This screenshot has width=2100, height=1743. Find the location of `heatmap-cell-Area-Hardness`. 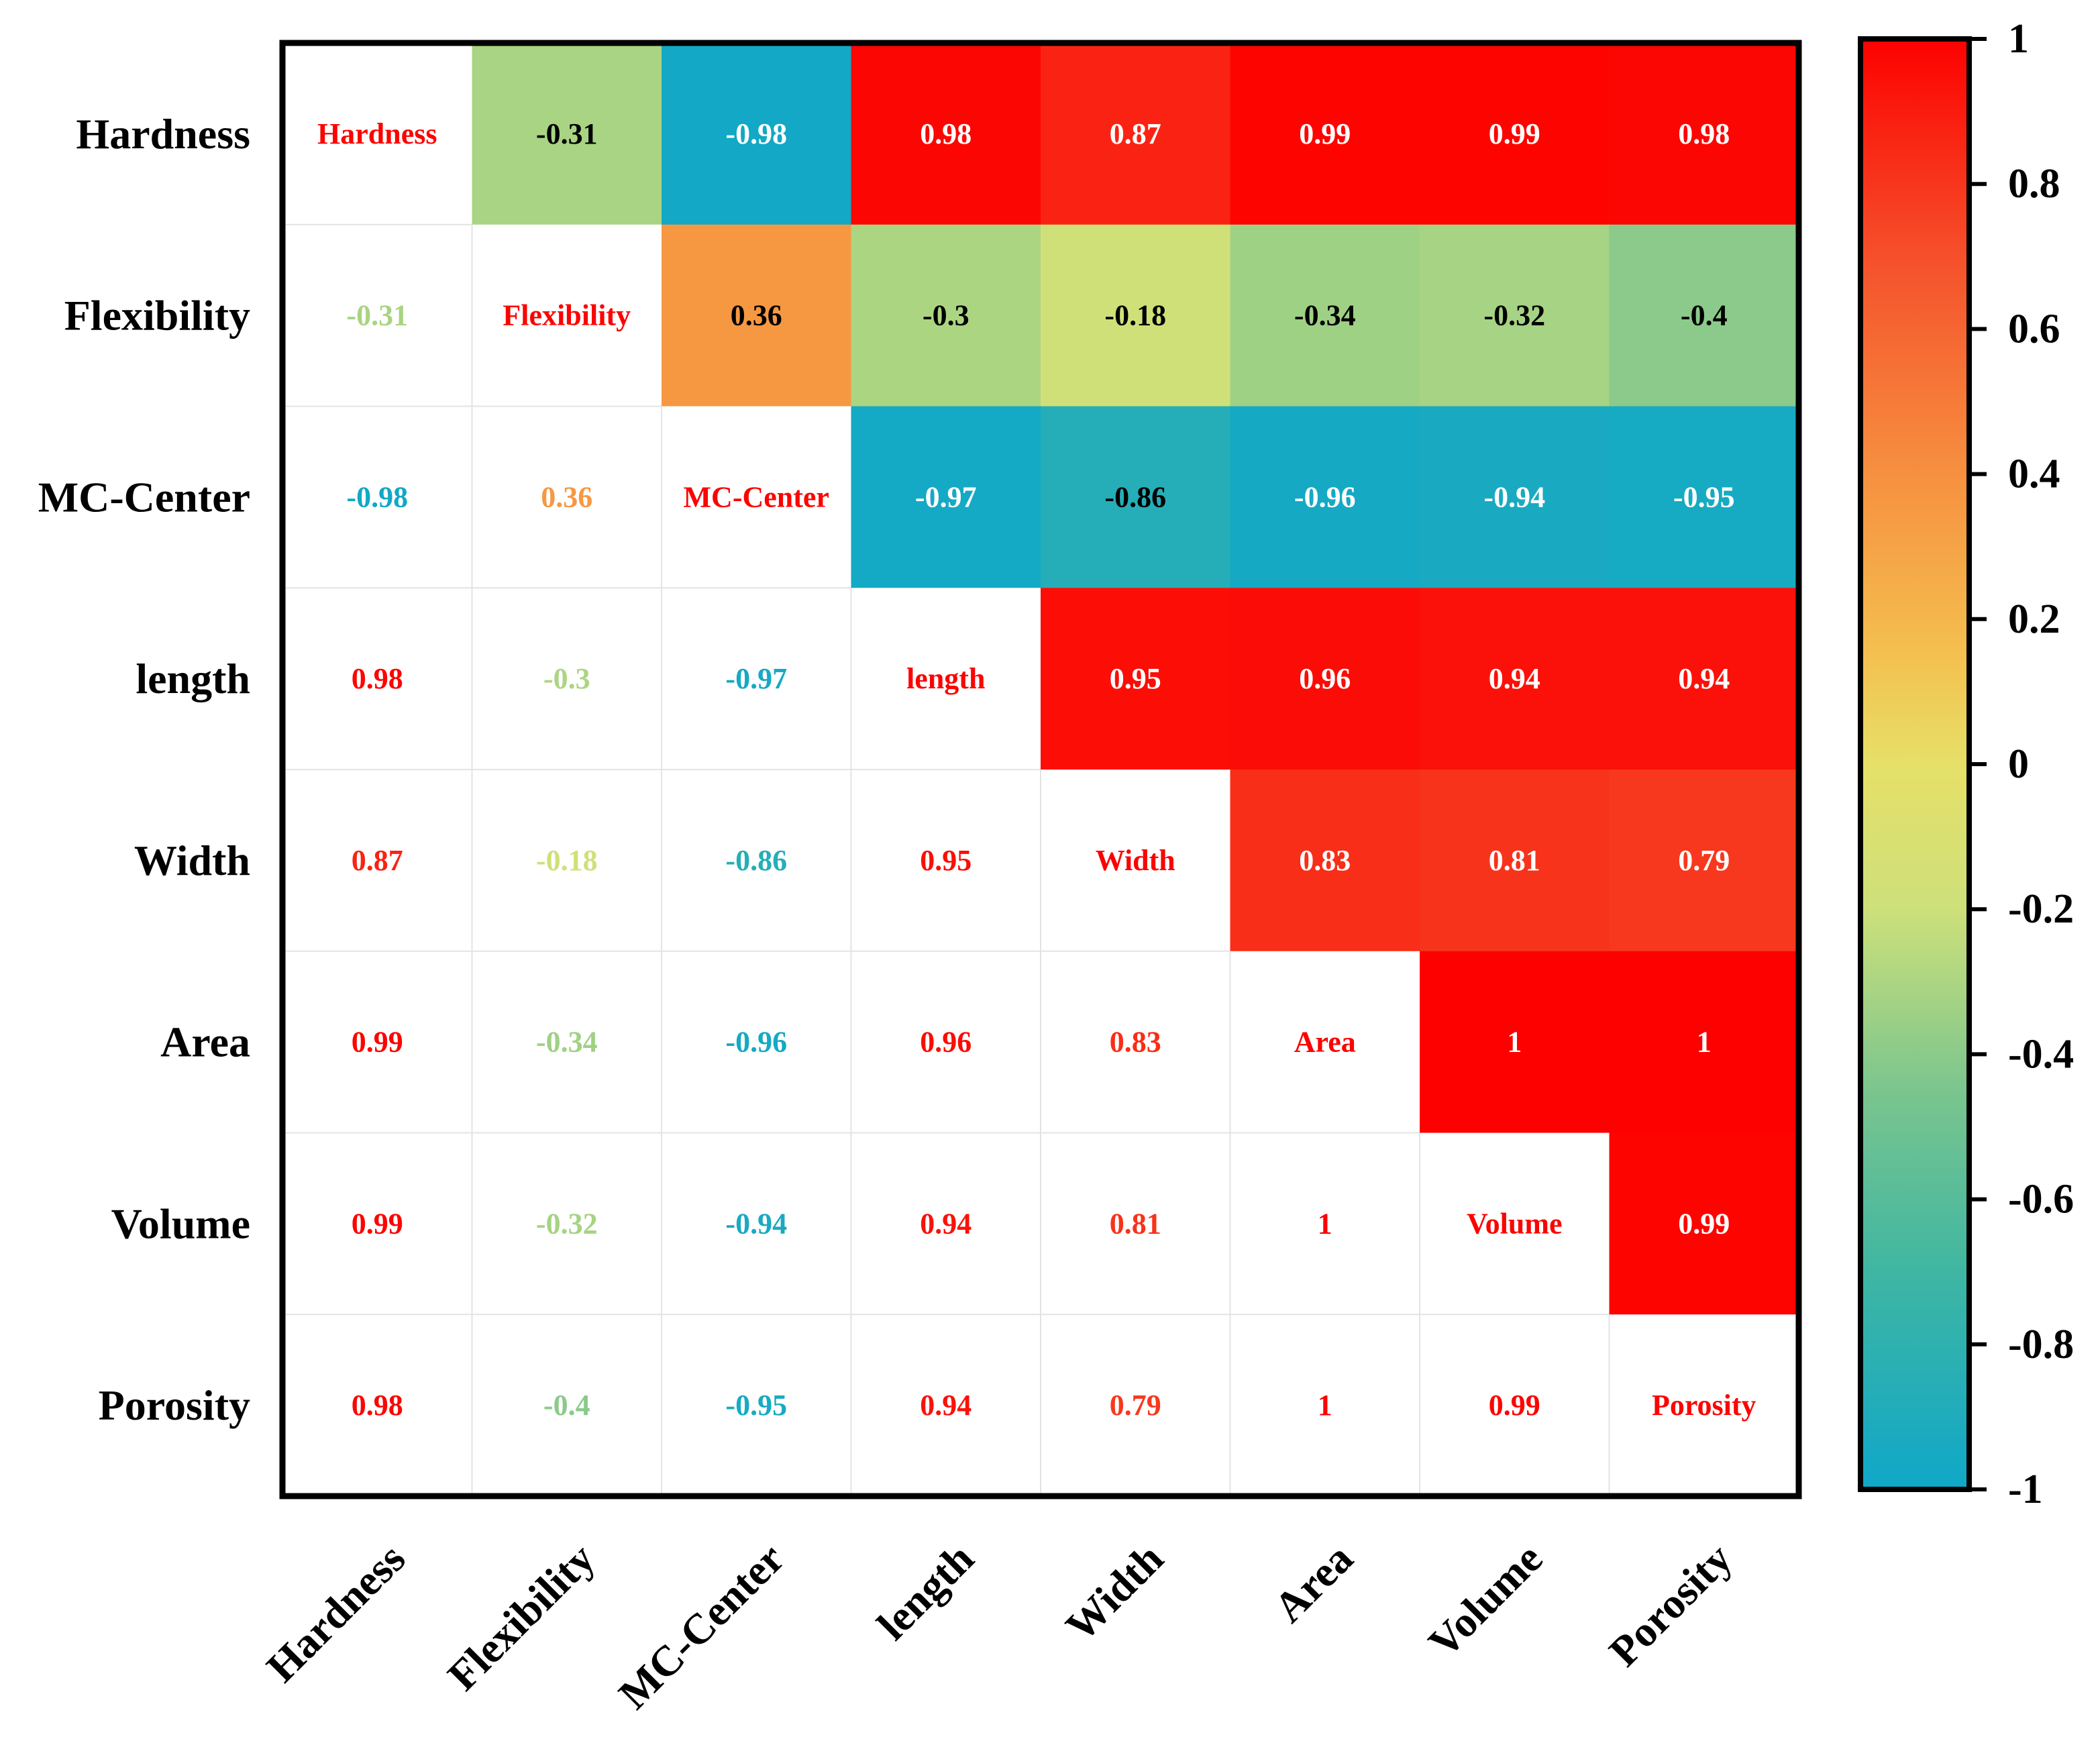

heatmap-cell-Area-Hardness is located at coordinates (377, 1042).